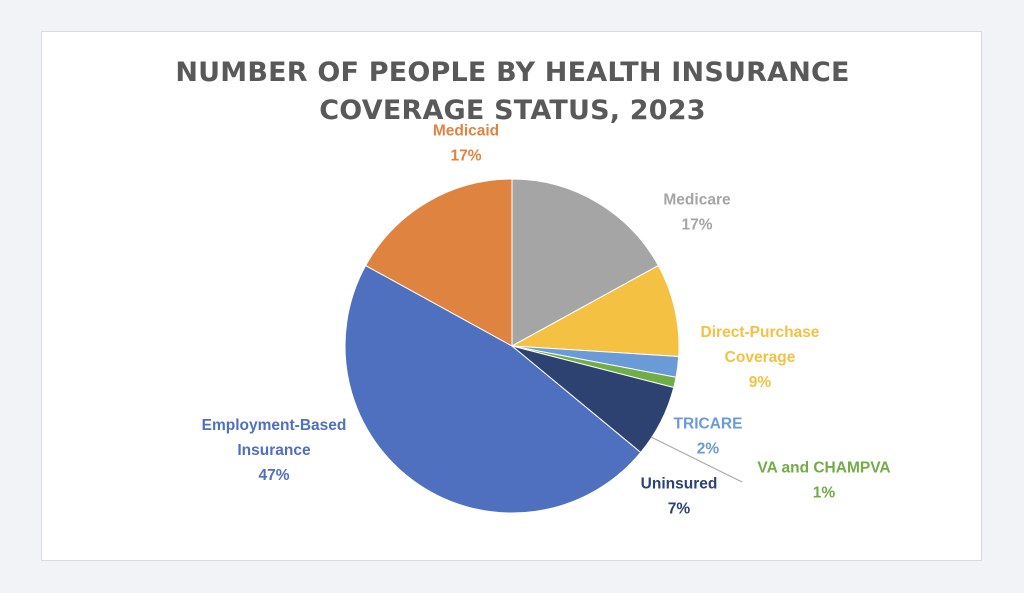  What do you see at coordinates (697, 200) in the screenshot?
I see `data-label-text: Medicare` at bounding box center [697, 200].